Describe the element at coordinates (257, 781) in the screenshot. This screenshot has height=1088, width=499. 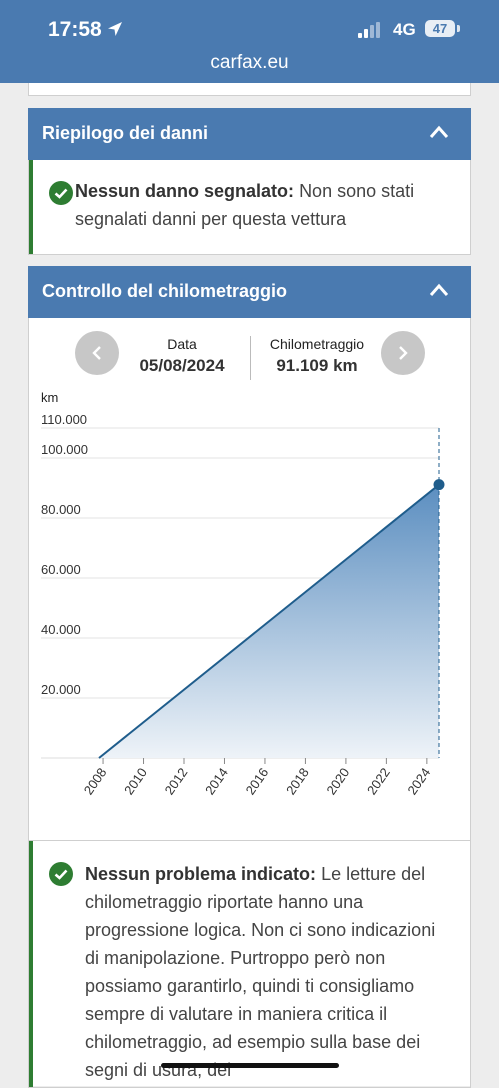
I see `x-tick-label: 2016` at that location.